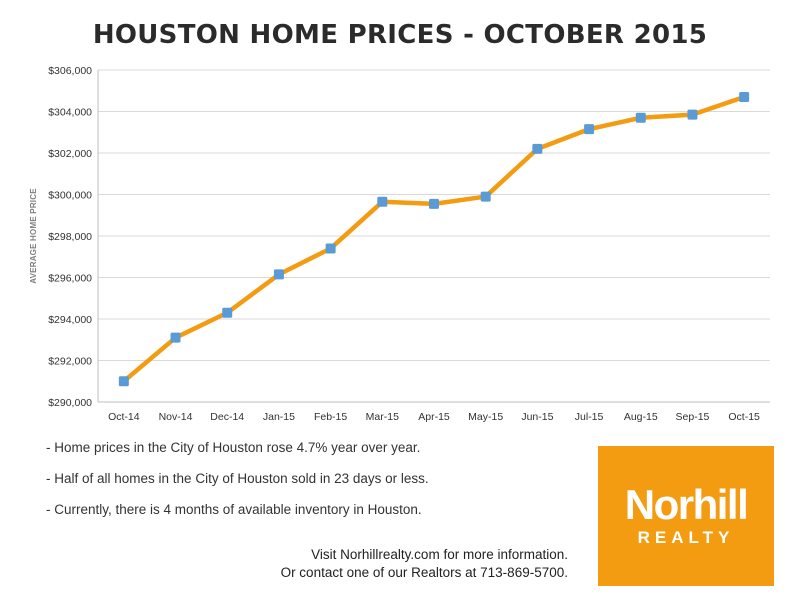 The height and width of the screenshot is (600, 800). Describe the element at coordinates (70, 71) in the screenshot. I see `y-tick-label: $306,000` at that location.